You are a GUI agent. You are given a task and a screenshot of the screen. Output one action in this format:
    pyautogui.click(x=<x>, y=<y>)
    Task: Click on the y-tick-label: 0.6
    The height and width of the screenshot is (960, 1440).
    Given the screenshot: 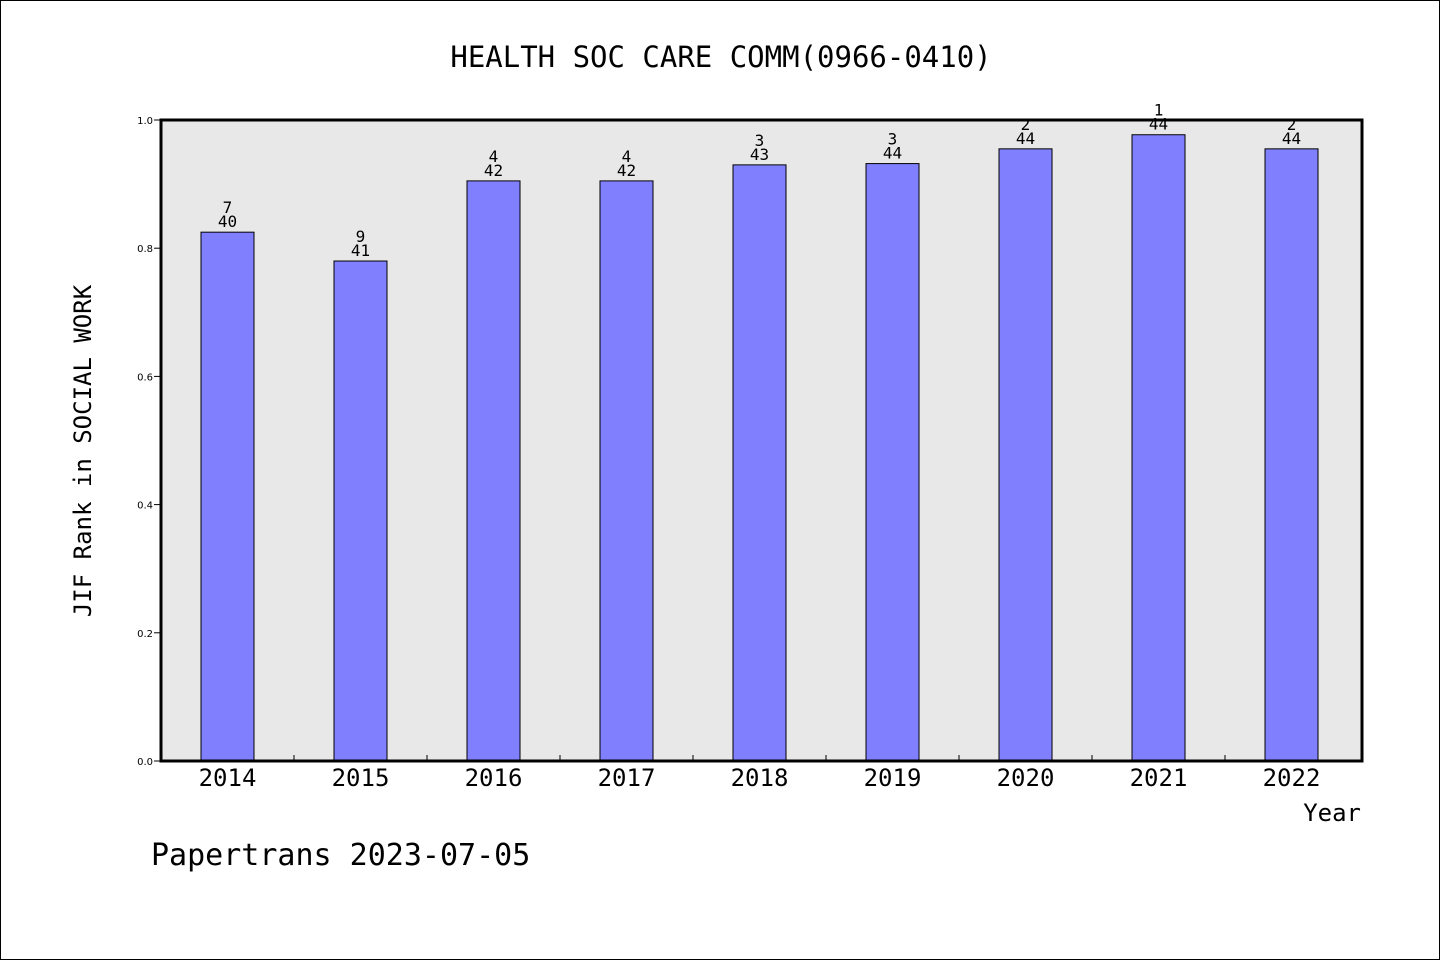 What is the action you would take?
    pyautogui.click(x=145, y=377)
    